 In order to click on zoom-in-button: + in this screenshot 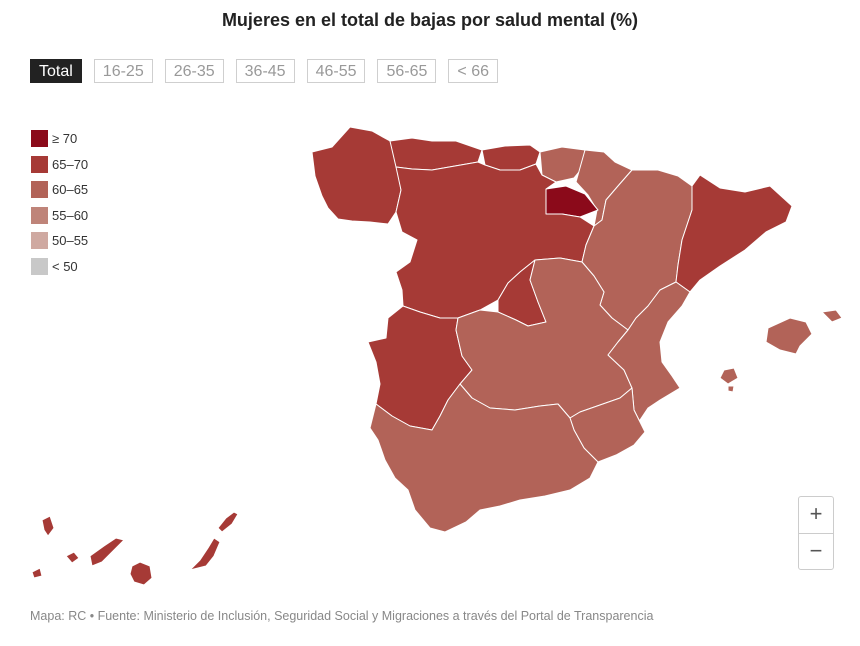, I will do `click(816, 513)`.